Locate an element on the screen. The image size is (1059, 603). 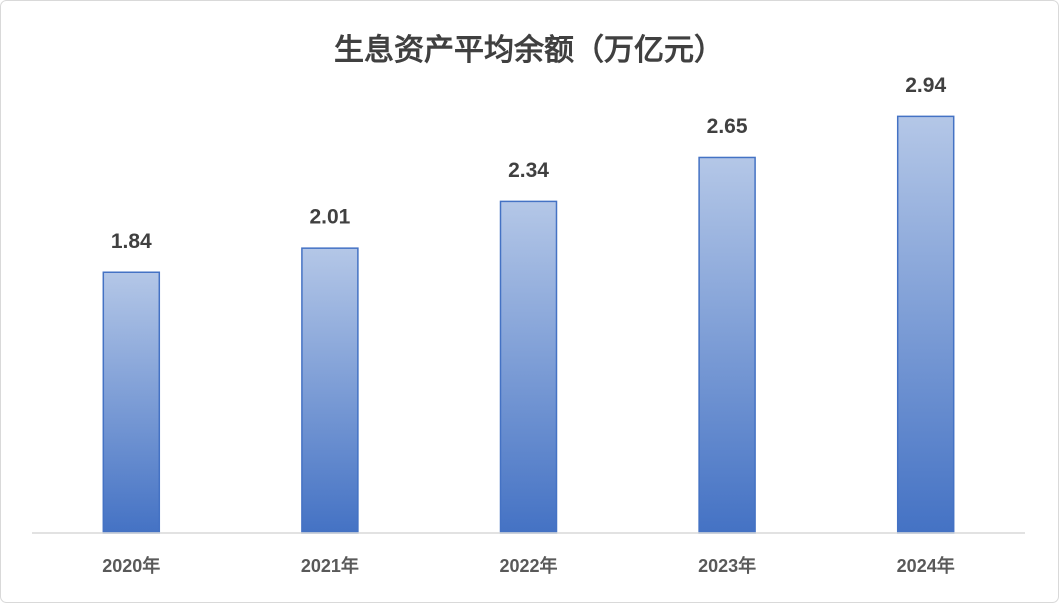
x-tick-label: 2024年 is located at coordinates (926, 565).